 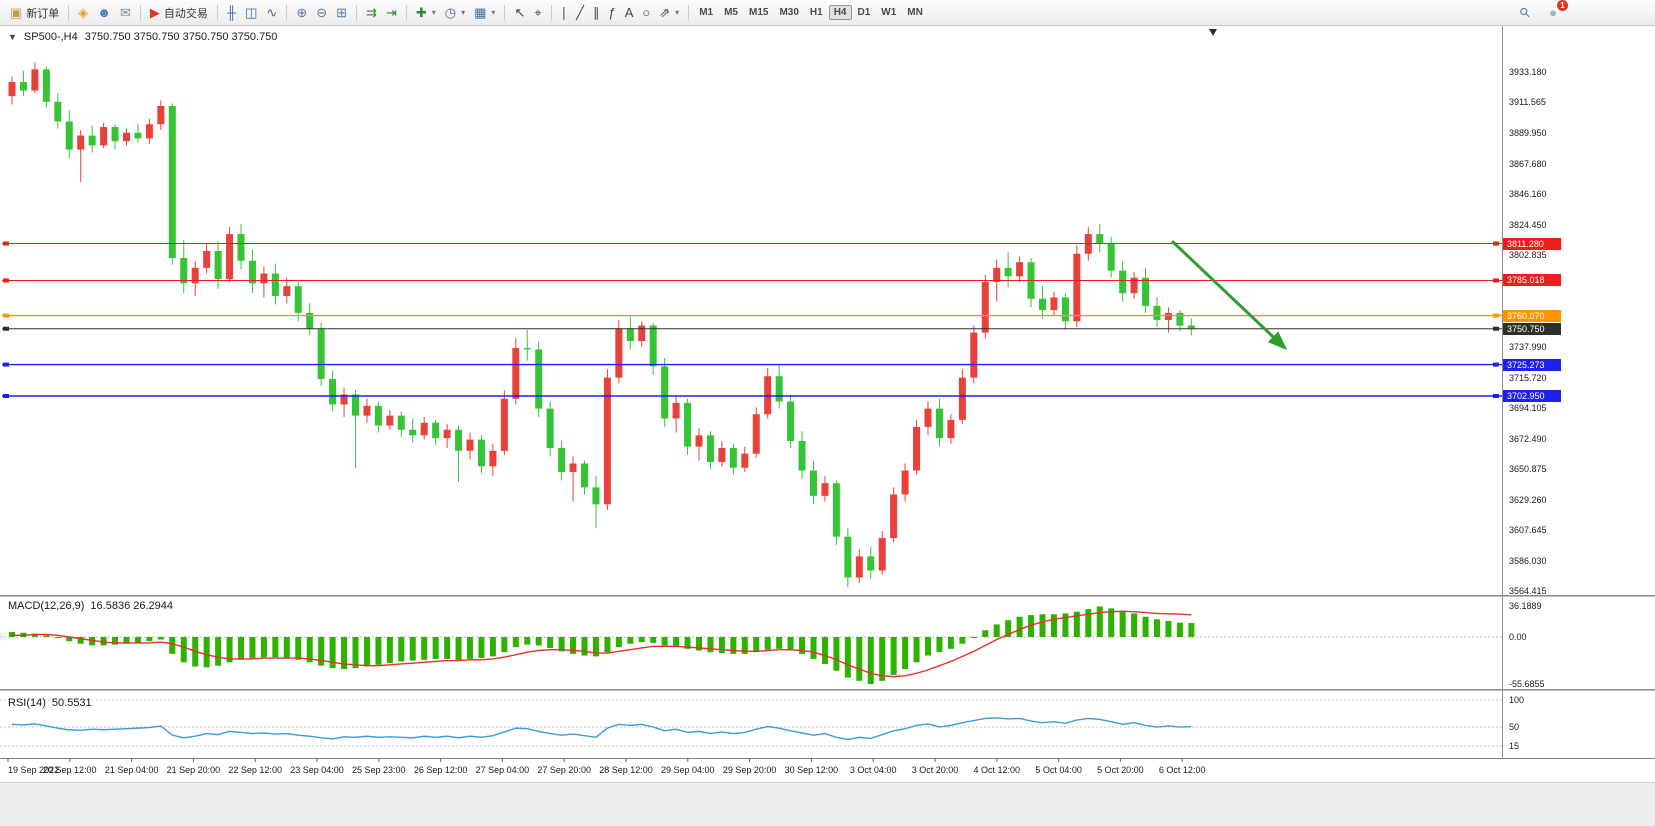 What do you see at coordinates (646, 12) in the screenshot?
I see `shapes-icon: ○` at bounding box center [646, 12].